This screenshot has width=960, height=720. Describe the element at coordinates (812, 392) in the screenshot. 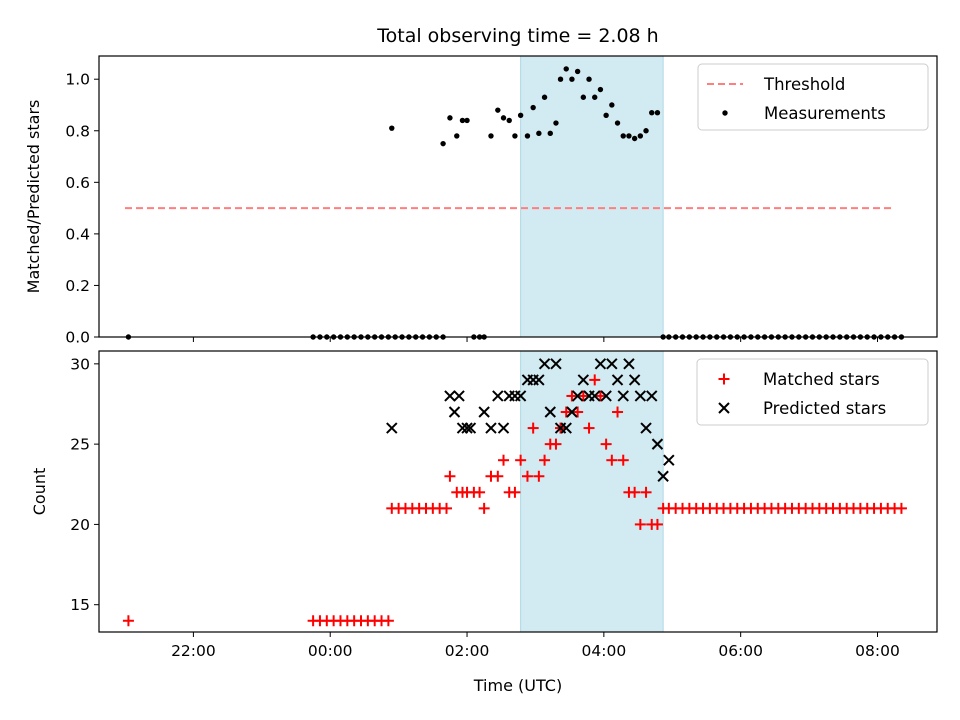

I see `legend-box` at that location.